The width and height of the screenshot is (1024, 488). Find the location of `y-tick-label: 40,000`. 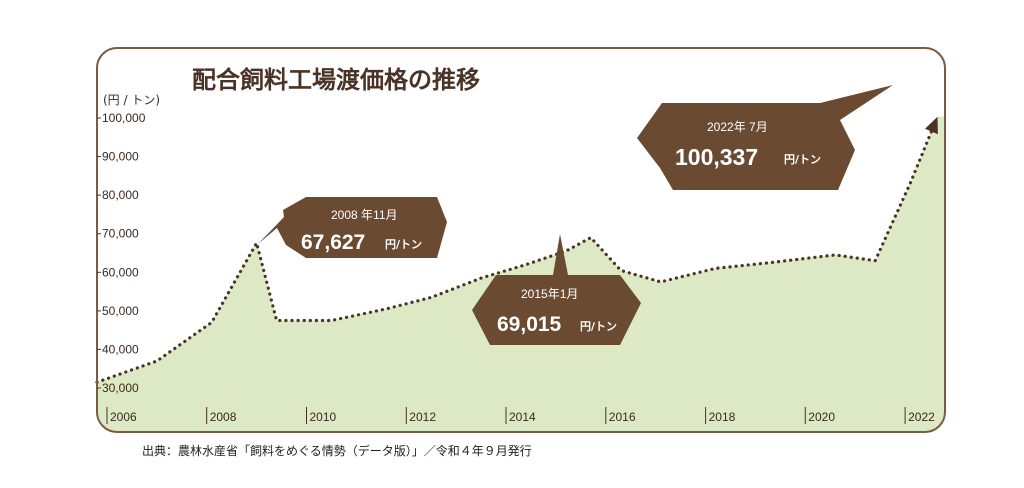

y-tick-label: 40,000 is located at coordinates (120, 349).